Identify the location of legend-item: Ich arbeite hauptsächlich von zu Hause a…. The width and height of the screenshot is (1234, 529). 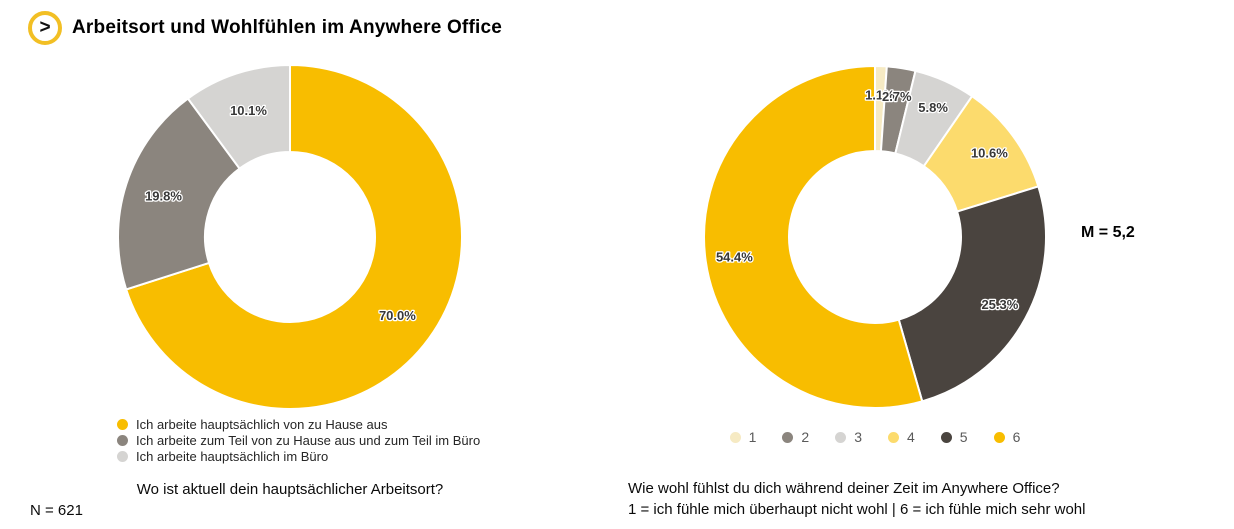
(298, 424).